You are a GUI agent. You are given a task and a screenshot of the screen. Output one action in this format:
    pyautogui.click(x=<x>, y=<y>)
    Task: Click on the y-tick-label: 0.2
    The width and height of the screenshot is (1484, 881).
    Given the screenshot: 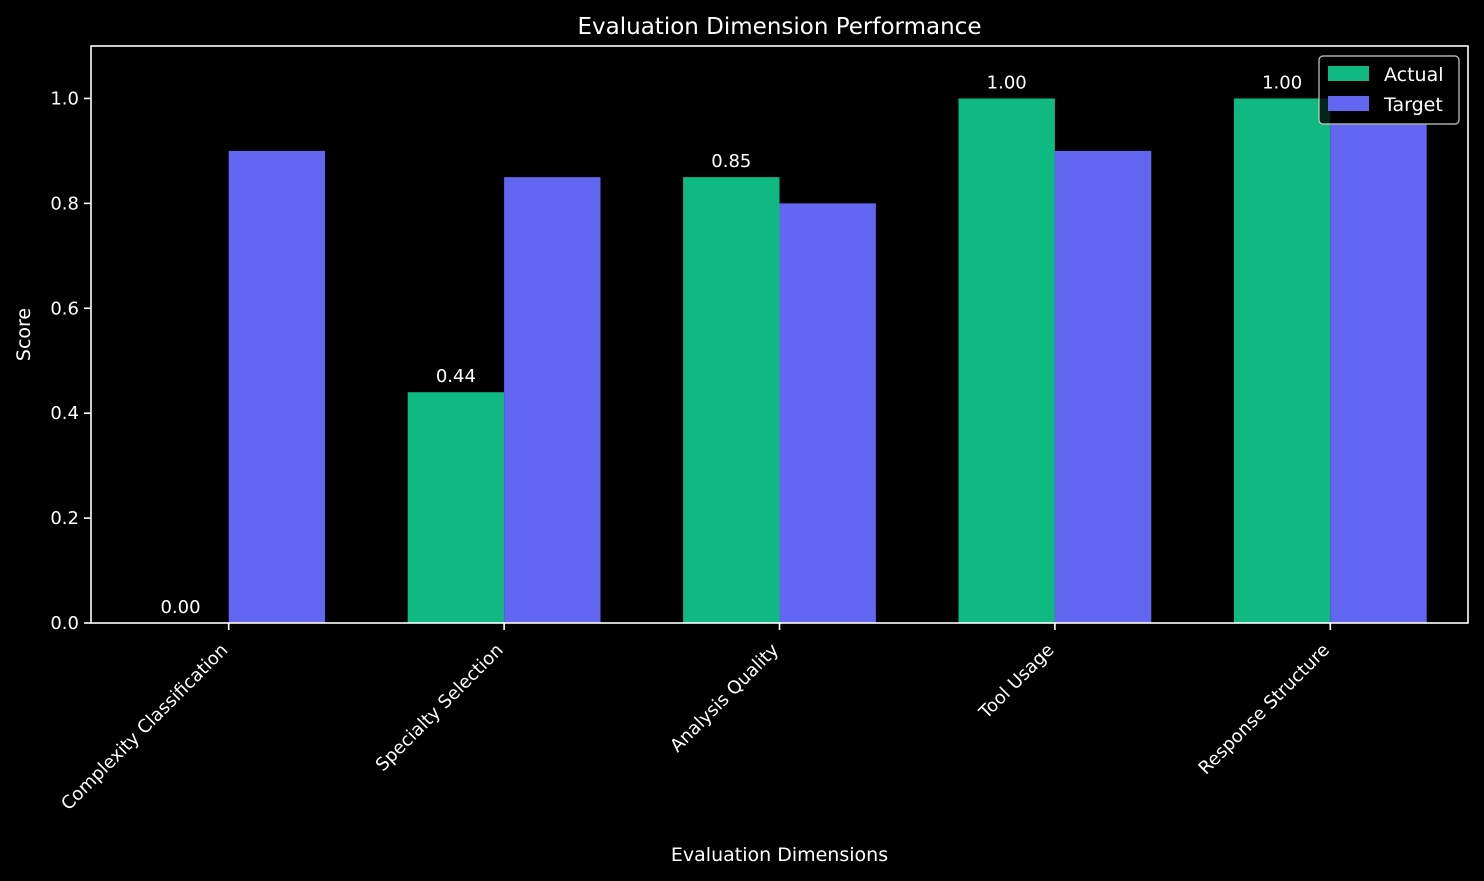 What is the action you would take?
    pyautogui.click(x=64, y=518)
    